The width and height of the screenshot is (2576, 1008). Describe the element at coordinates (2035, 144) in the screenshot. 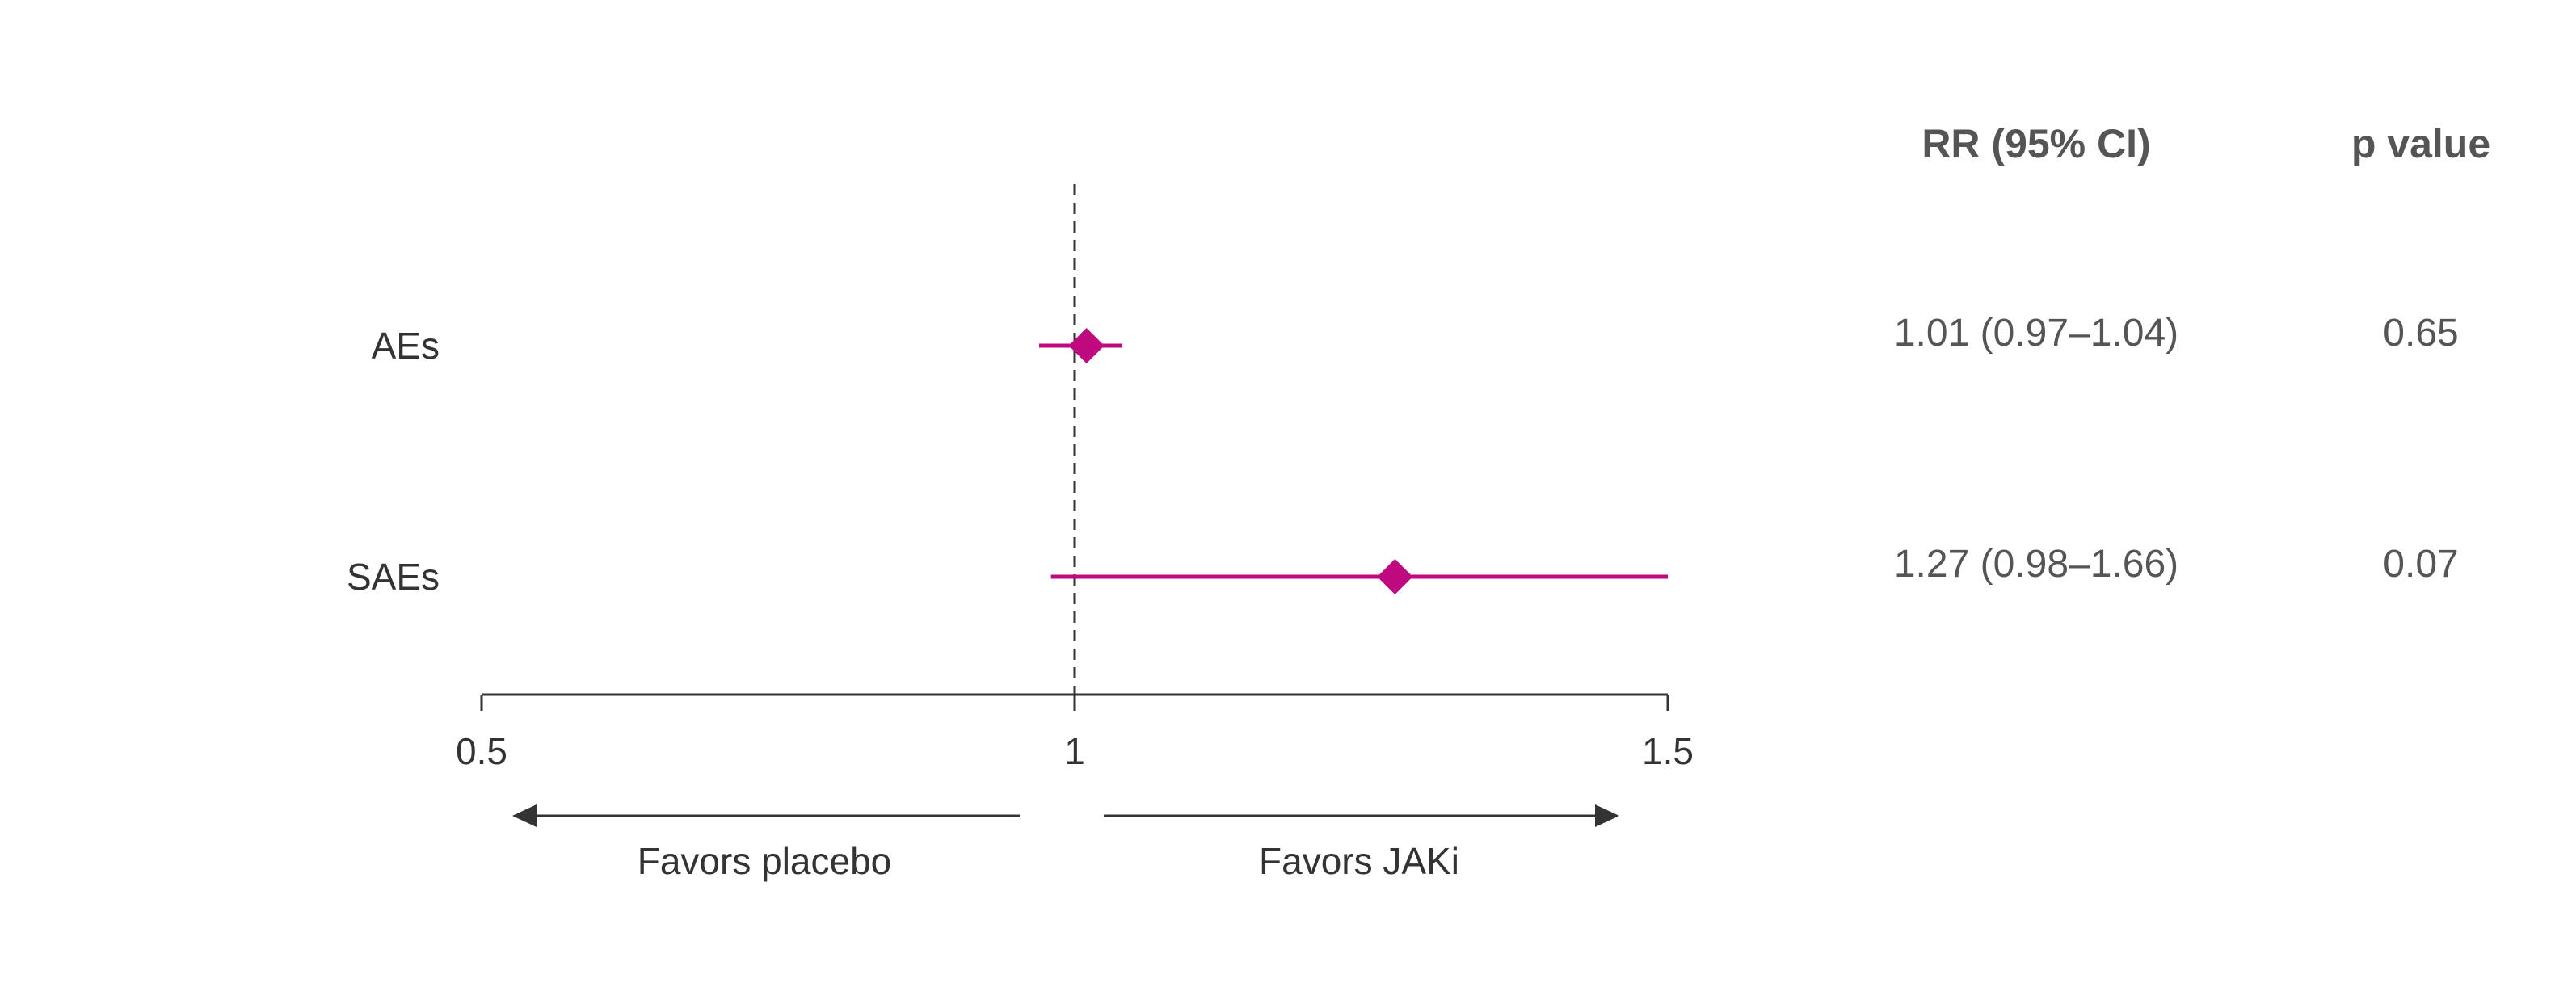

I see `rr-column-header: RR (95% CI)` at that location.